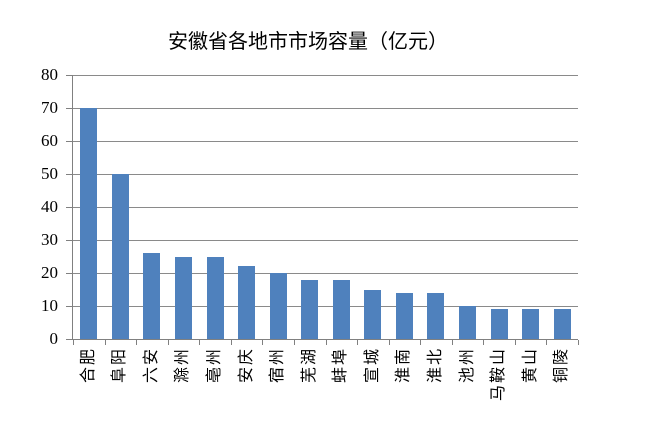 The image size is (646, 429). Describe the element at coordinates (215, 365) in the screenshot. I see `x-axis-label: 亳州` at that location.